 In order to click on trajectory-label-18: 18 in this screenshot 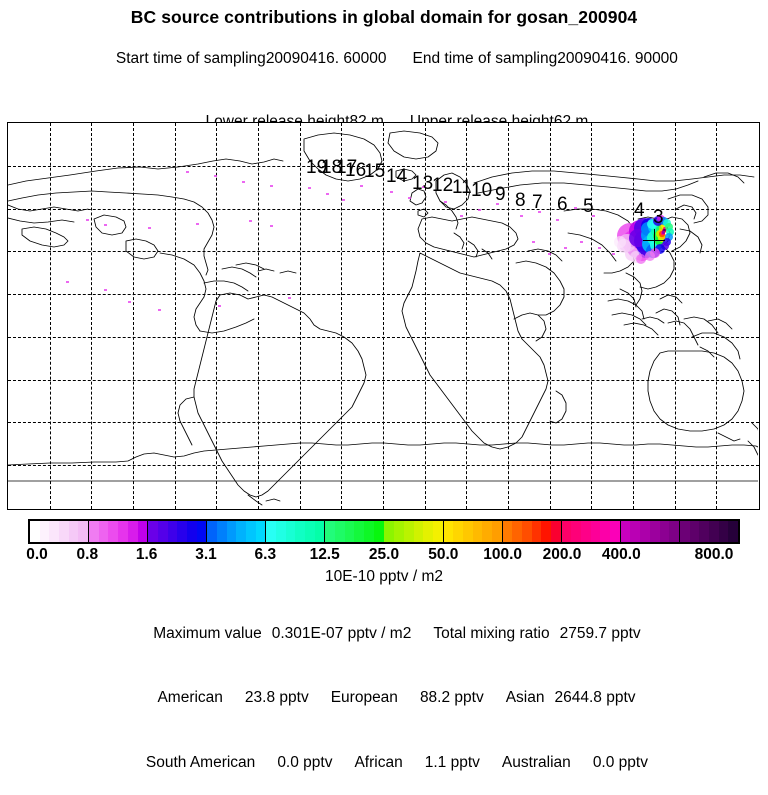, I will do `click(332, 167)`.